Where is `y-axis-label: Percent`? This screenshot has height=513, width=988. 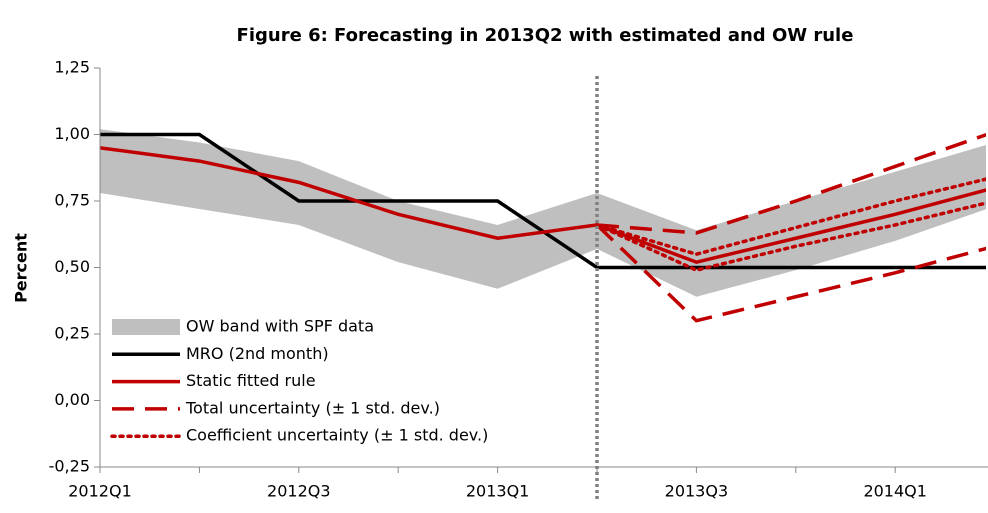
y-axis-label: Percent is located at coordinates (21, 268).